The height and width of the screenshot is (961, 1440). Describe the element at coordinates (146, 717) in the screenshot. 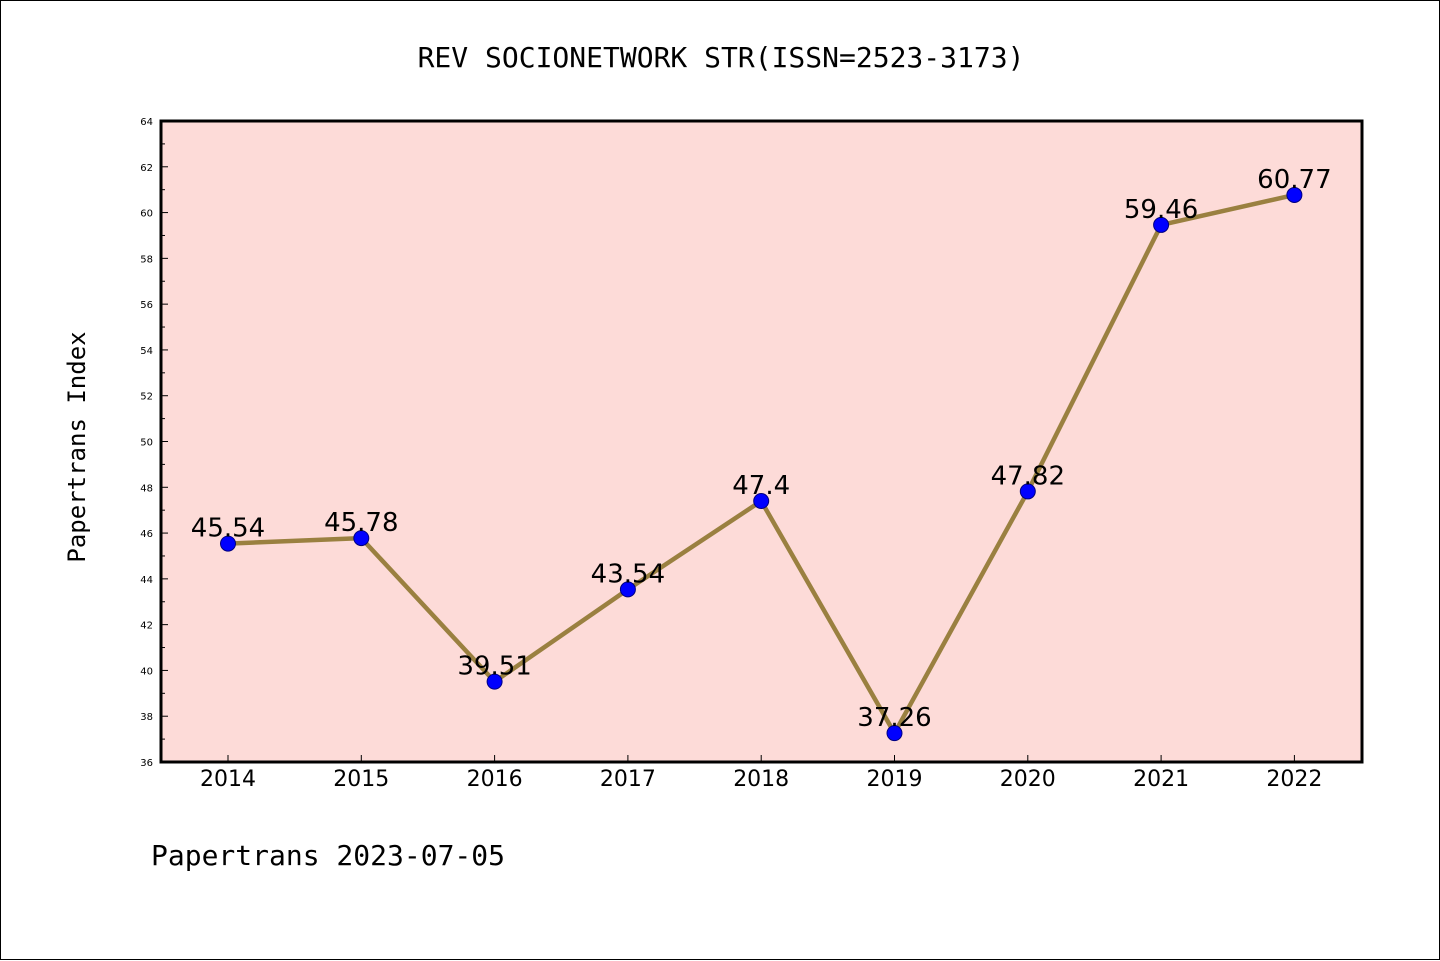

I see `y-tick-label: 38` at that location.